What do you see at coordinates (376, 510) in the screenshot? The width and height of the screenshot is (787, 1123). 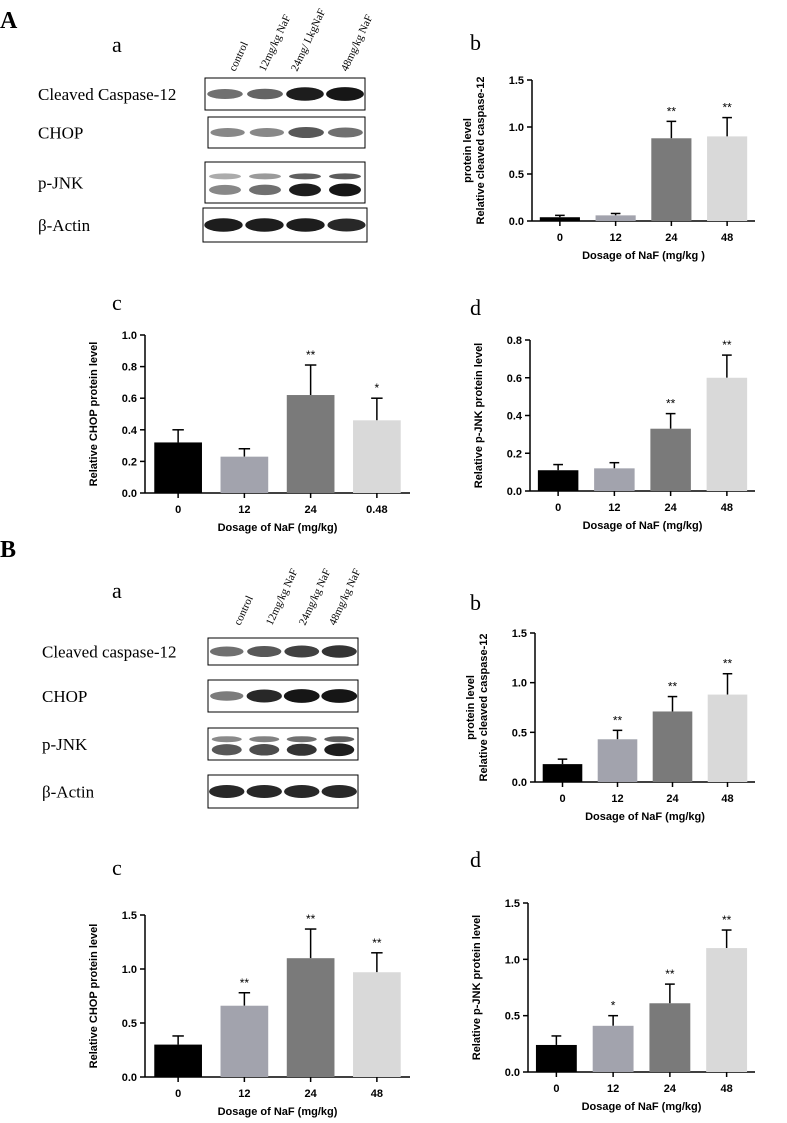 I see `x-tick-label: 0.48` at bounding box center [376, 510].